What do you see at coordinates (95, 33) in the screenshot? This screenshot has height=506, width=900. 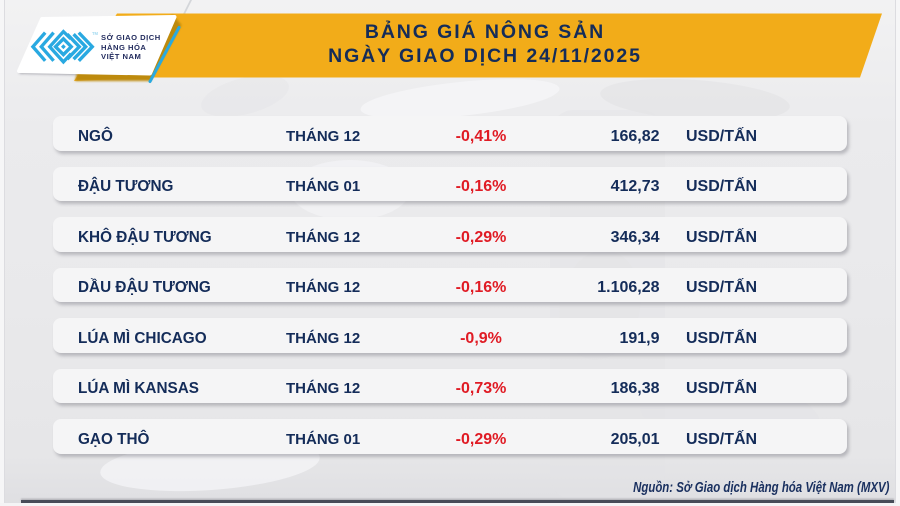 I see `svg-text: TM` at bounding box center [95, 33].